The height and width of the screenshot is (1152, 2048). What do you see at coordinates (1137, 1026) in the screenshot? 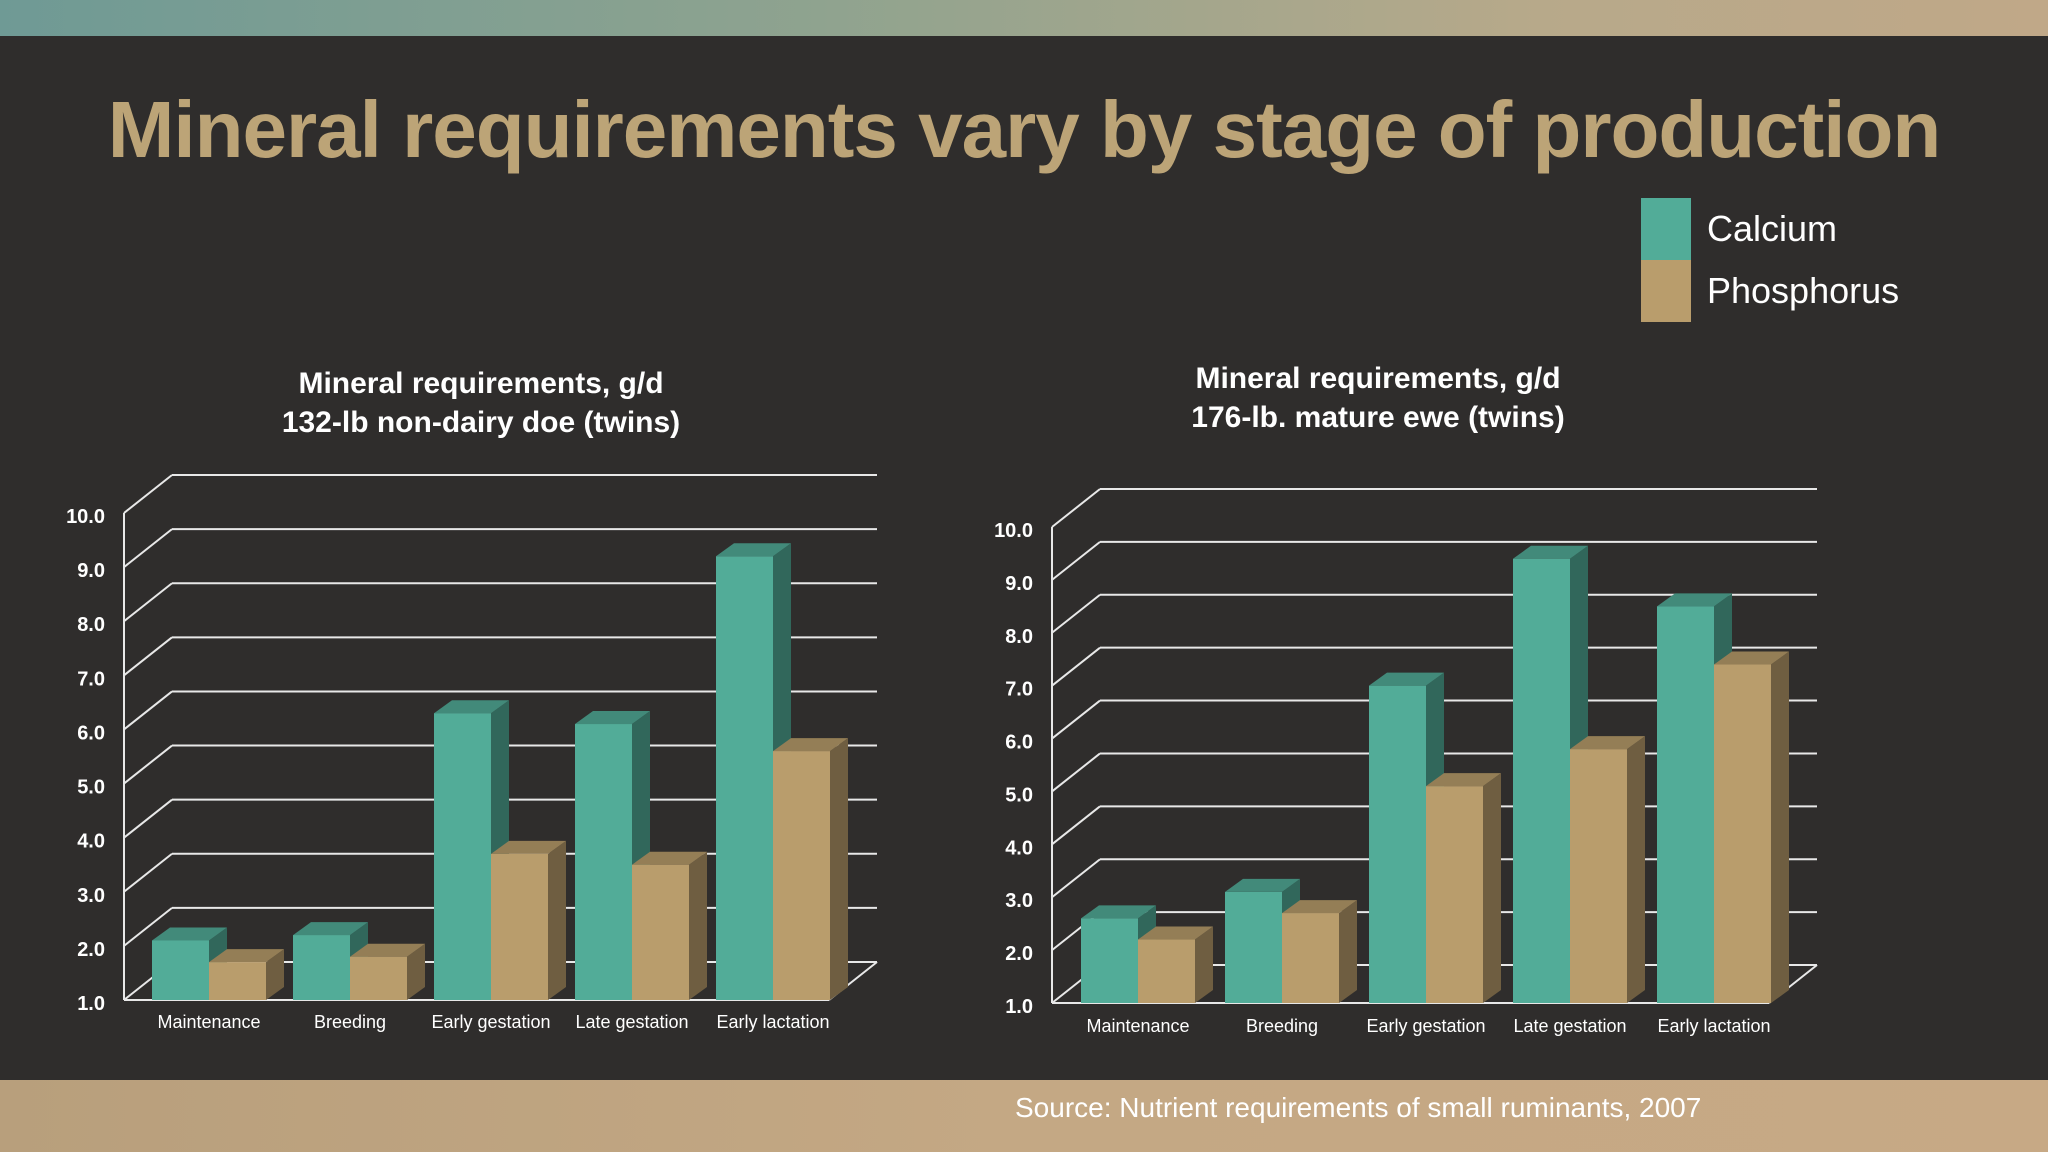
I see `chart-2-x-tick-label: Maintenance` at bounding box center [1137, 1026].